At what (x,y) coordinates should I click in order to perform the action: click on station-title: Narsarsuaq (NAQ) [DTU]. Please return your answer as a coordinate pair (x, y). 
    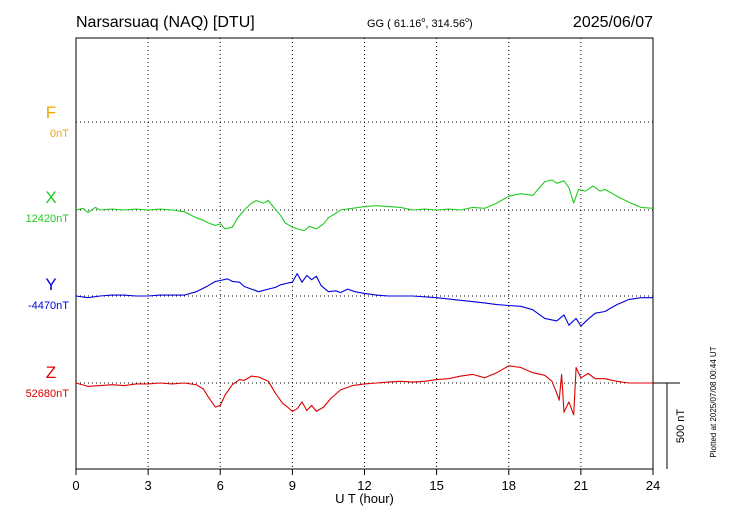
    Looking at the image, I should click on (165, 22).